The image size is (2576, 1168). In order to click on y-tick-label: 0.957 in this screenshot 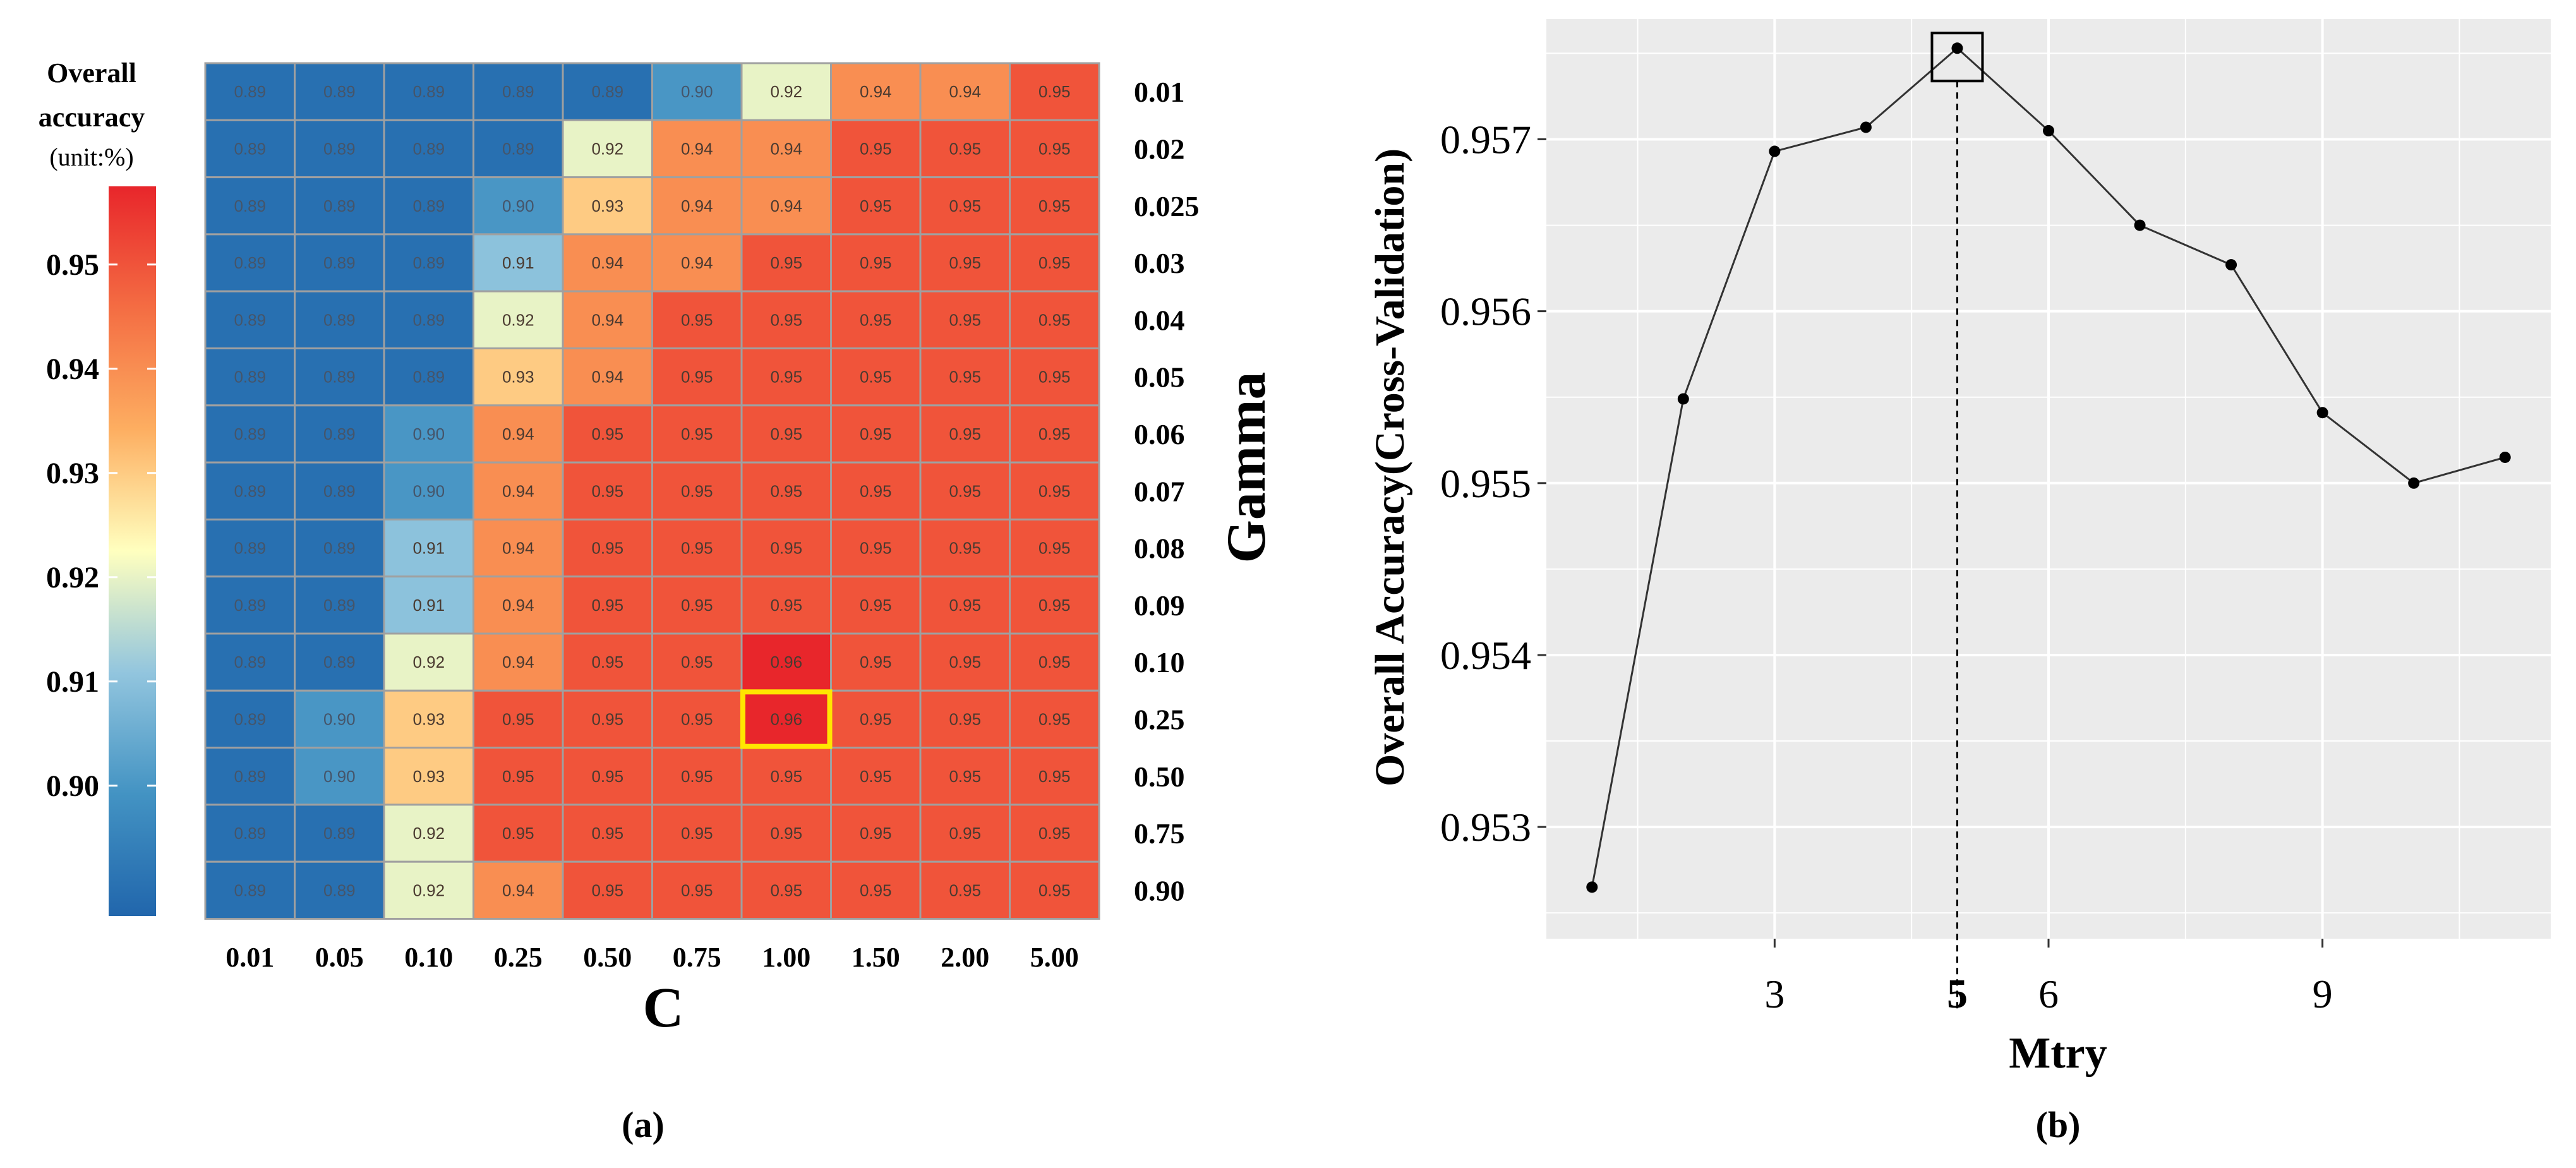, I will do `click(1485, 140)`.